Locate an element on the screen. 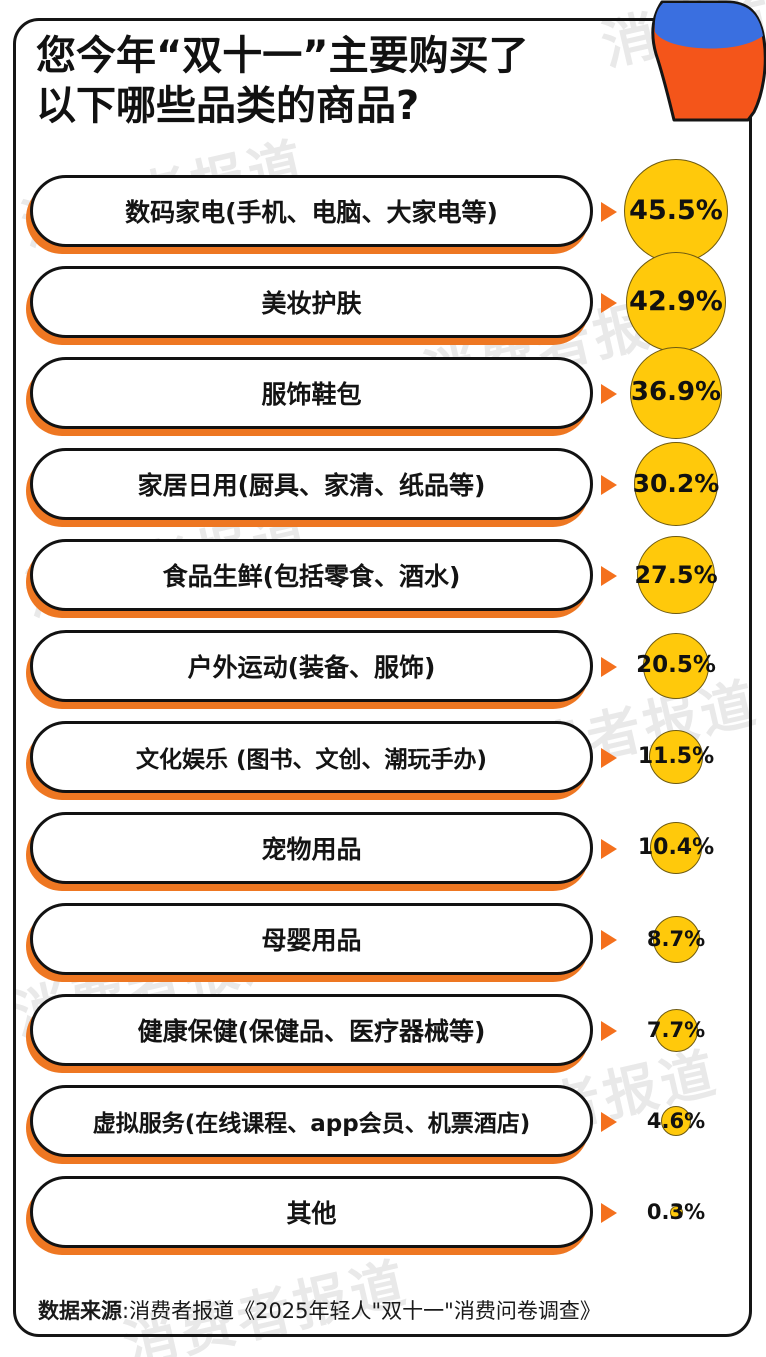  percentage-value: 36.9% is located at coordinates (676, 392).